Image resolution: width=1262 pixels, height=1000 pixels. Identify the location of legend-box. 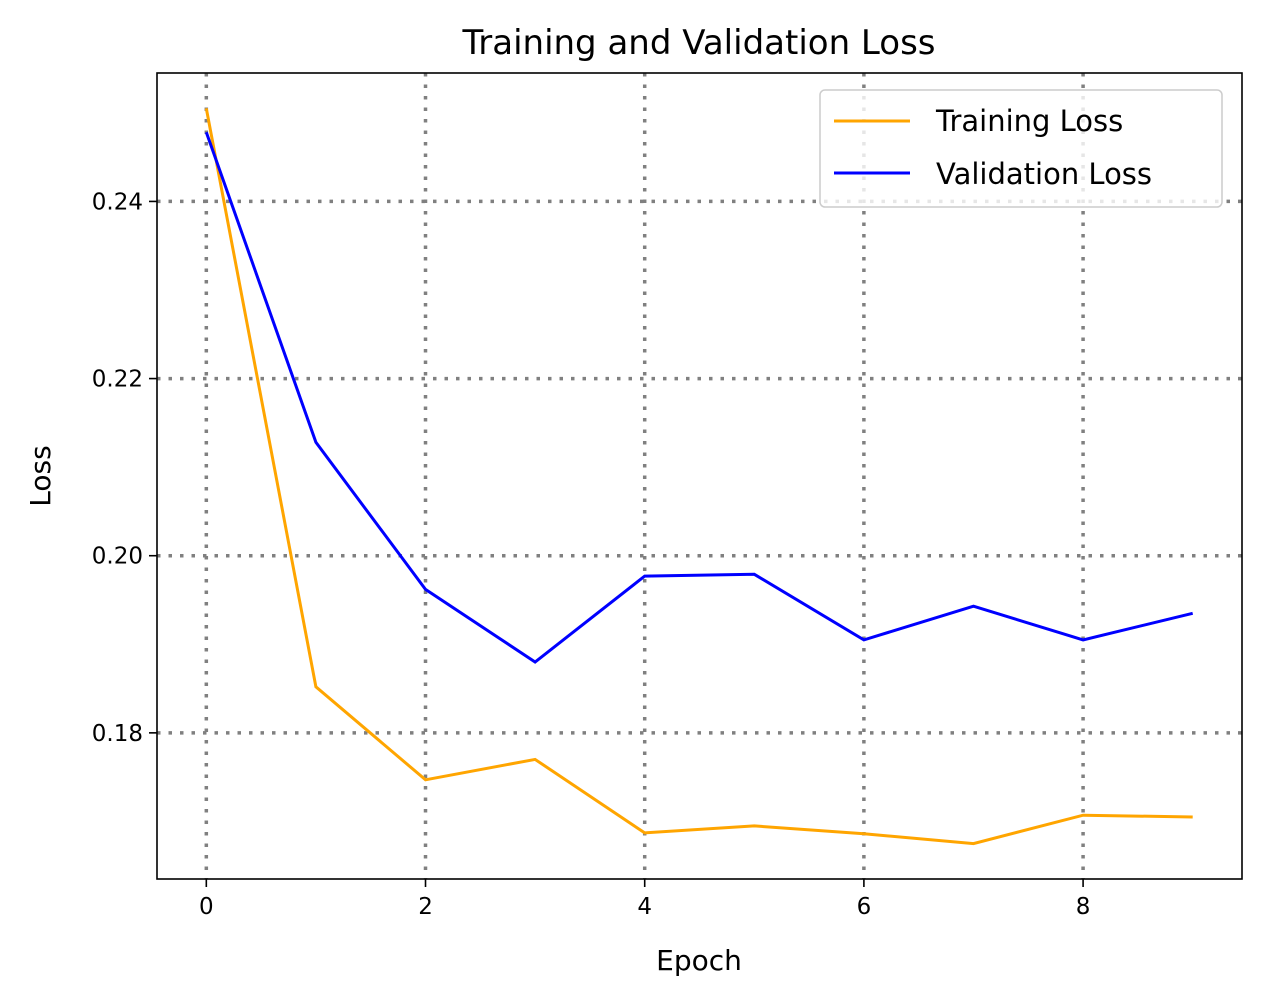
(1021, 148).